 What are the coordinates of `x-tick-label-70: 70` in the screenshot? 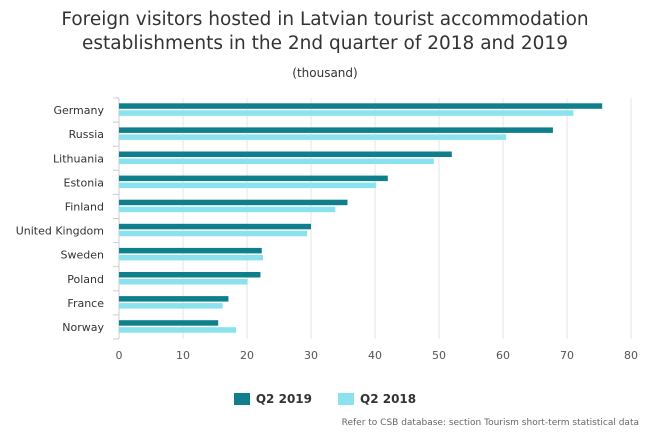 It's located at (567, 355).